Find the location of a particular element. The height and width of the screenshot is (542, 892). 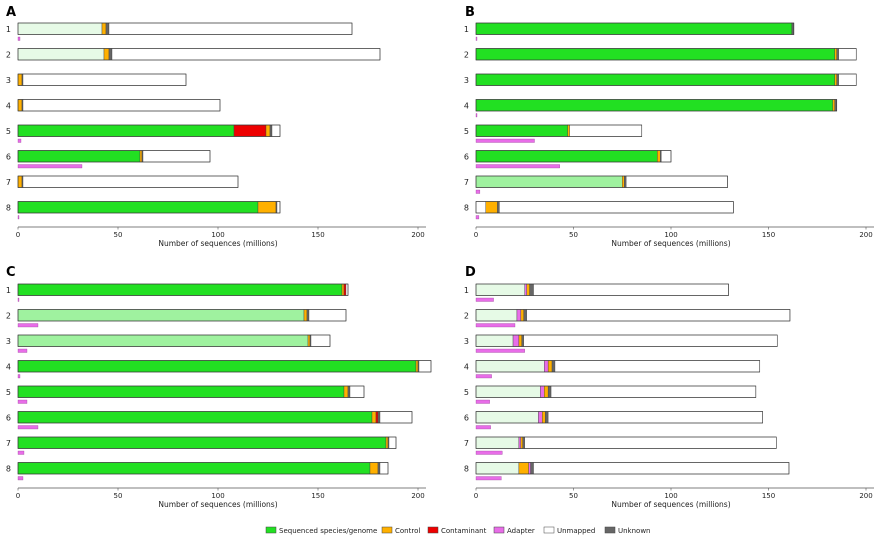

row-label: 5 is located at coordinates (466, 131).